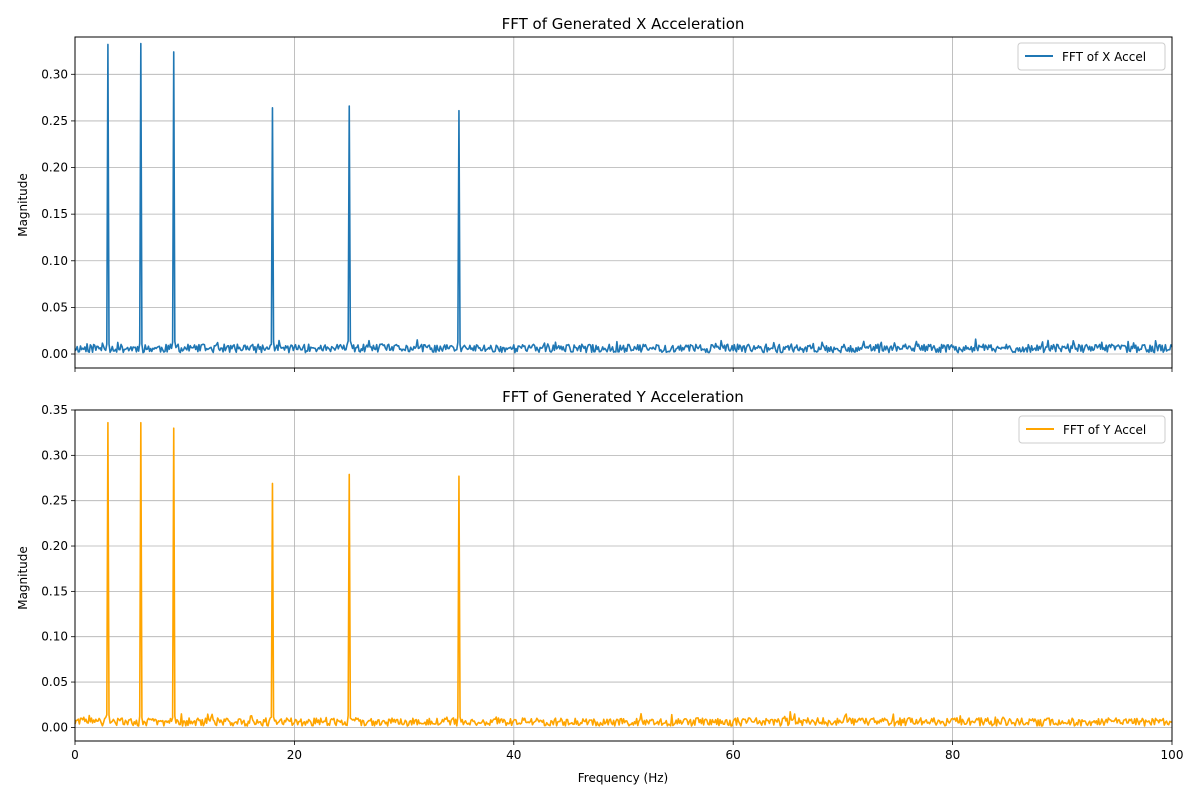  Describe the element at coordinates (294, 755) in the screenshot. I see `x-tick-label: 20` at that location.